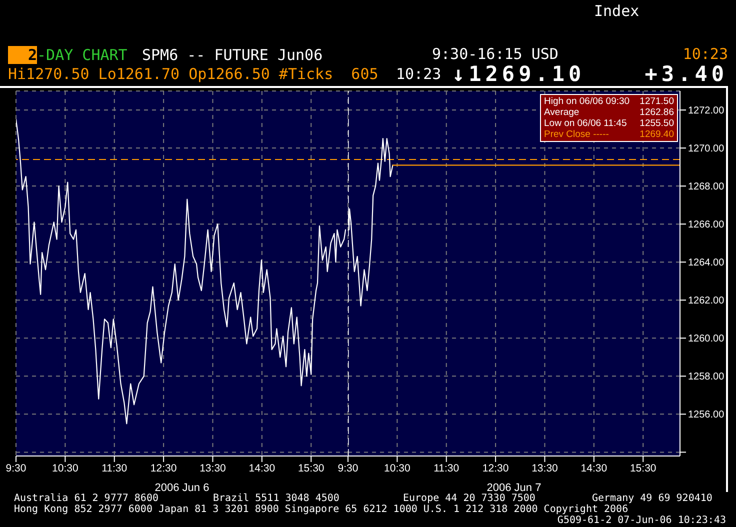 This screenshot has height=527, width=736. I want to click on text: ↓1269.10, so click(519, 74).